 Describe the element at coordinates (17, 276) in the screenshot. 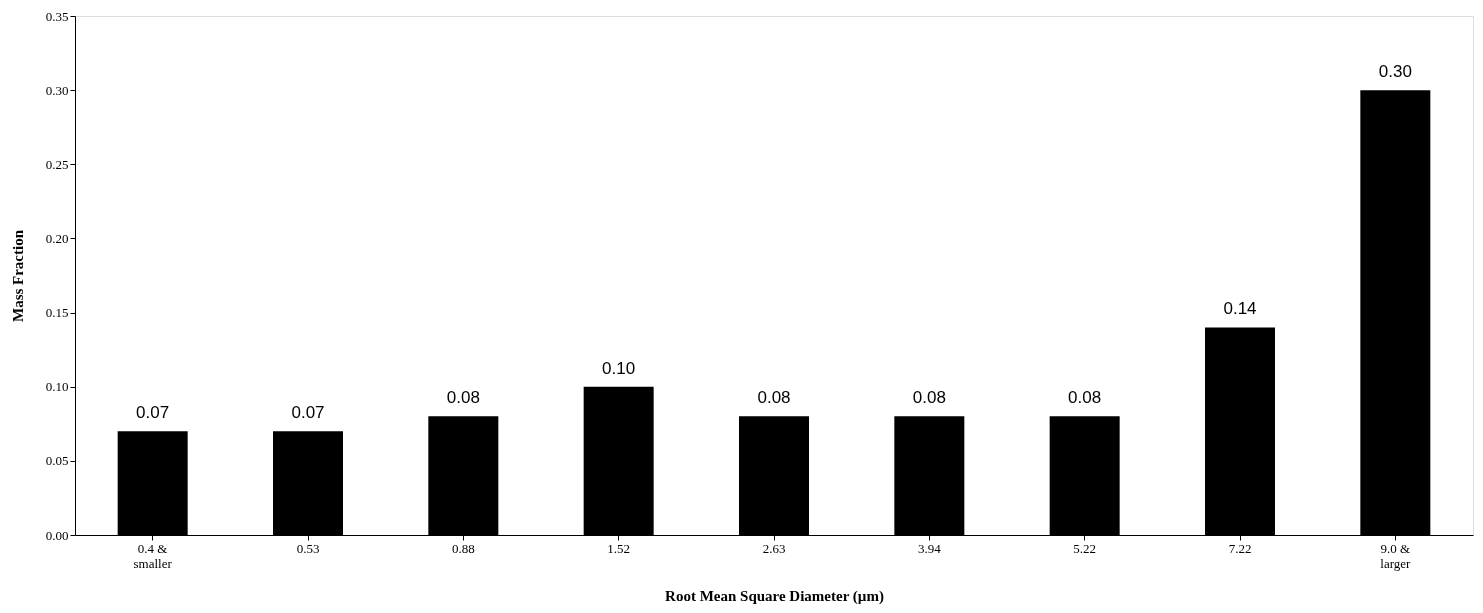

I see `y-axis-title: Mass Fraction` at that location.